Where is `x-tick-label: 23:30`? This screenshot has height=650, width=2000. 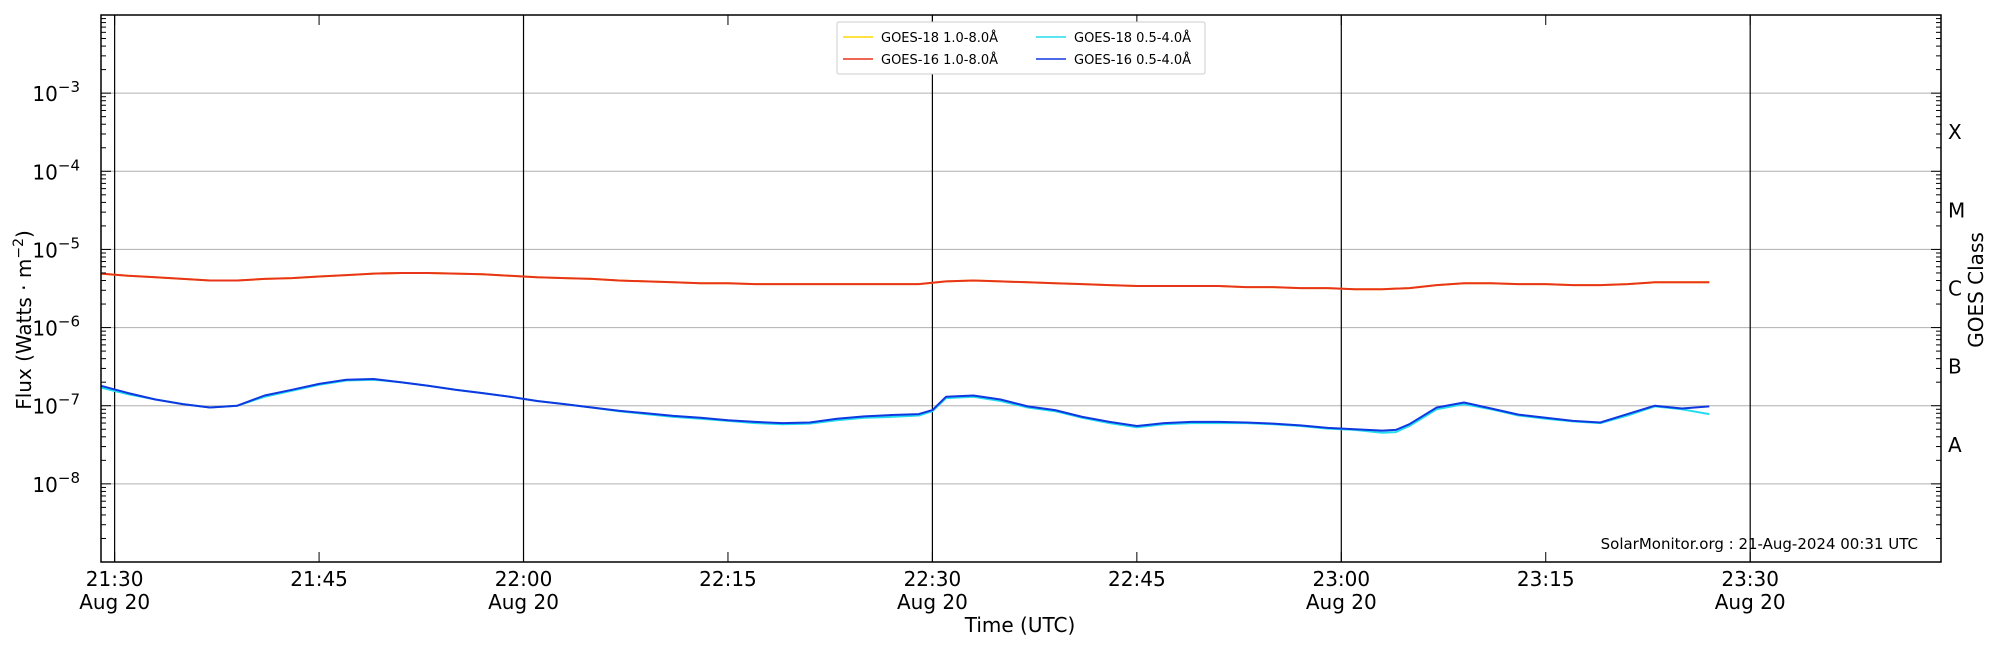
x-tick-label: 23:30 is located at coordinates (1750, 579).